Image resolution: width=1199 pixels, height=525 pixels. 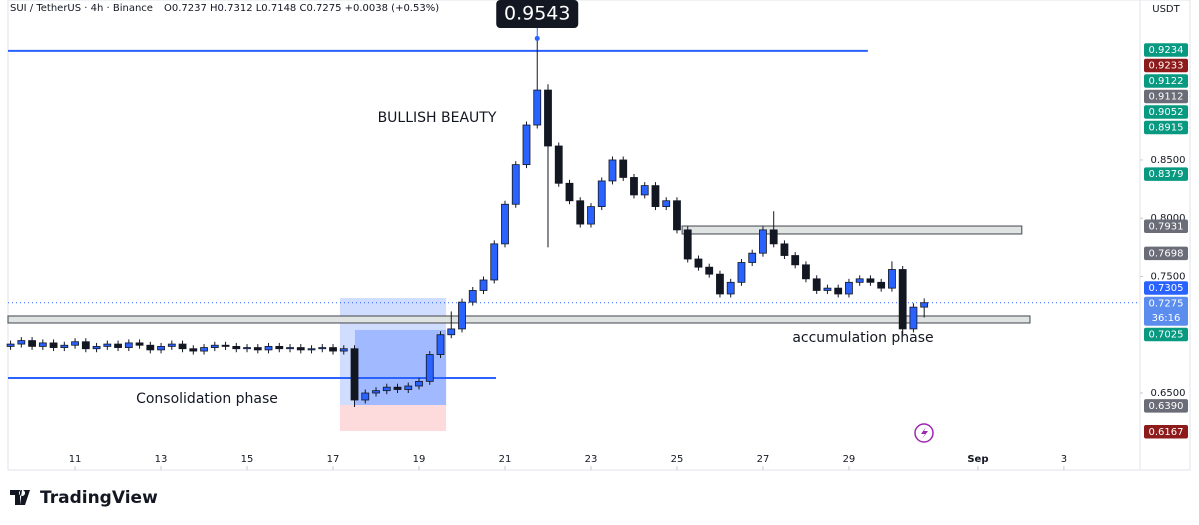 What do you see at coordinates (849, 459) in the screenshot?
I see `x-tick-label: 29` at bounding box center [849, 459].